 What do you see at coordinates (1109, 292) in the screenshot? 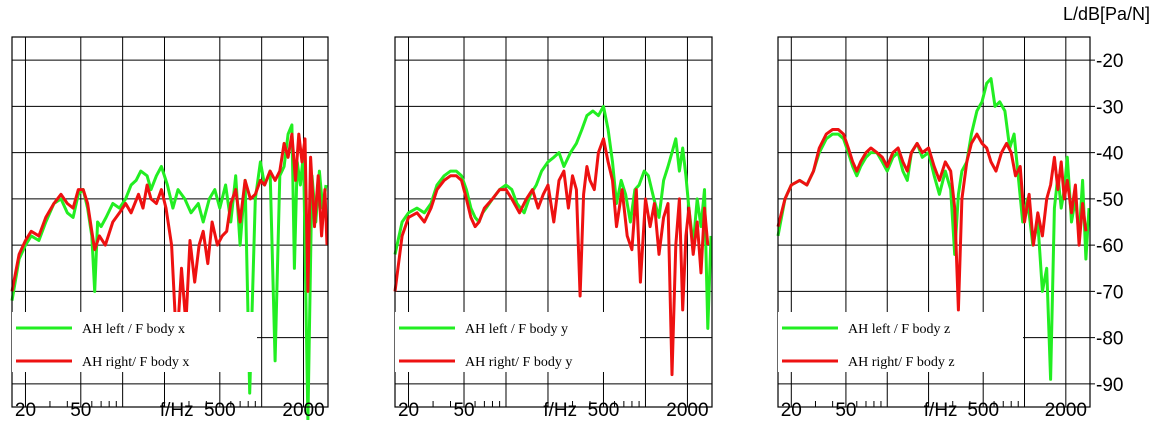
I see `y-tick-label: -70` at bounding box center [1109, 292].